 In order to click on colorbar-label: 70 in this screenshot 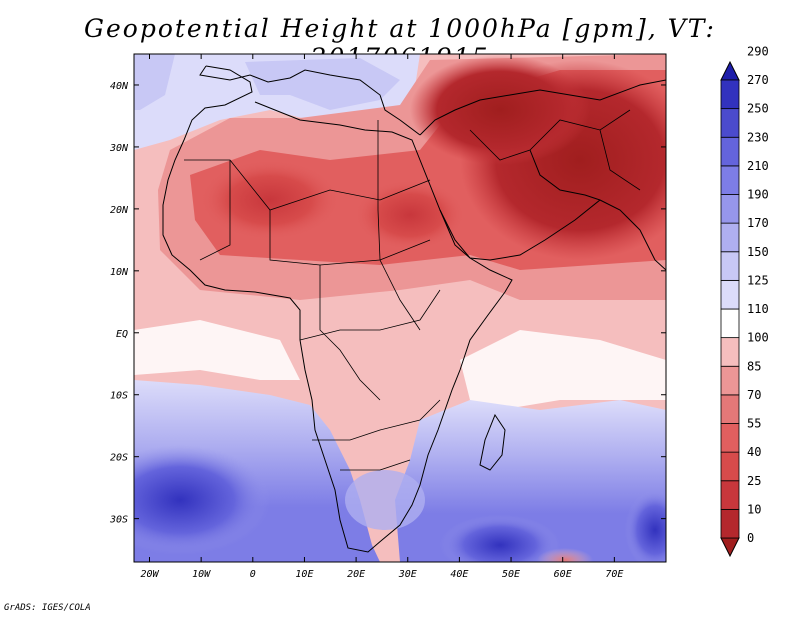, I will do `click(754, 395)`.